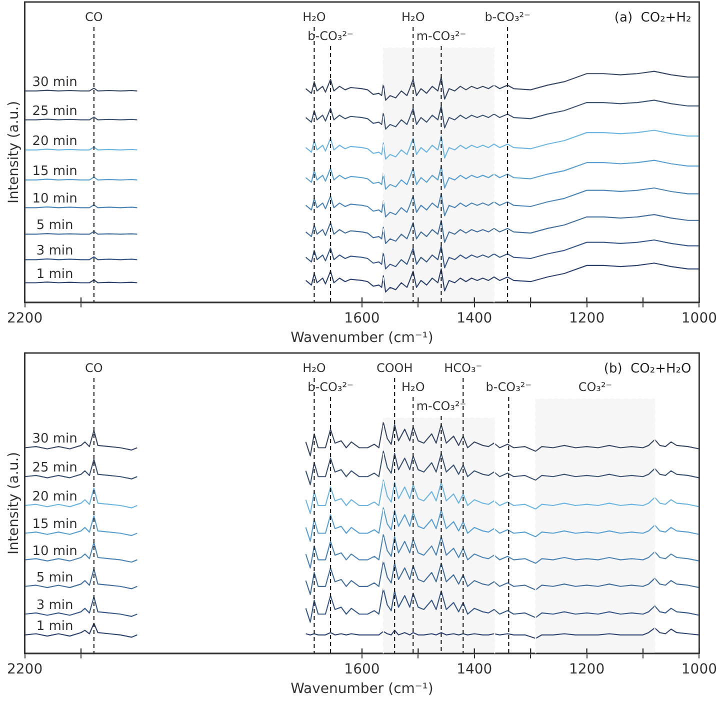  Describe the element at coordinates (595, 387) in the screenshot. I see `band-label: CO₃²⁻` at that location.